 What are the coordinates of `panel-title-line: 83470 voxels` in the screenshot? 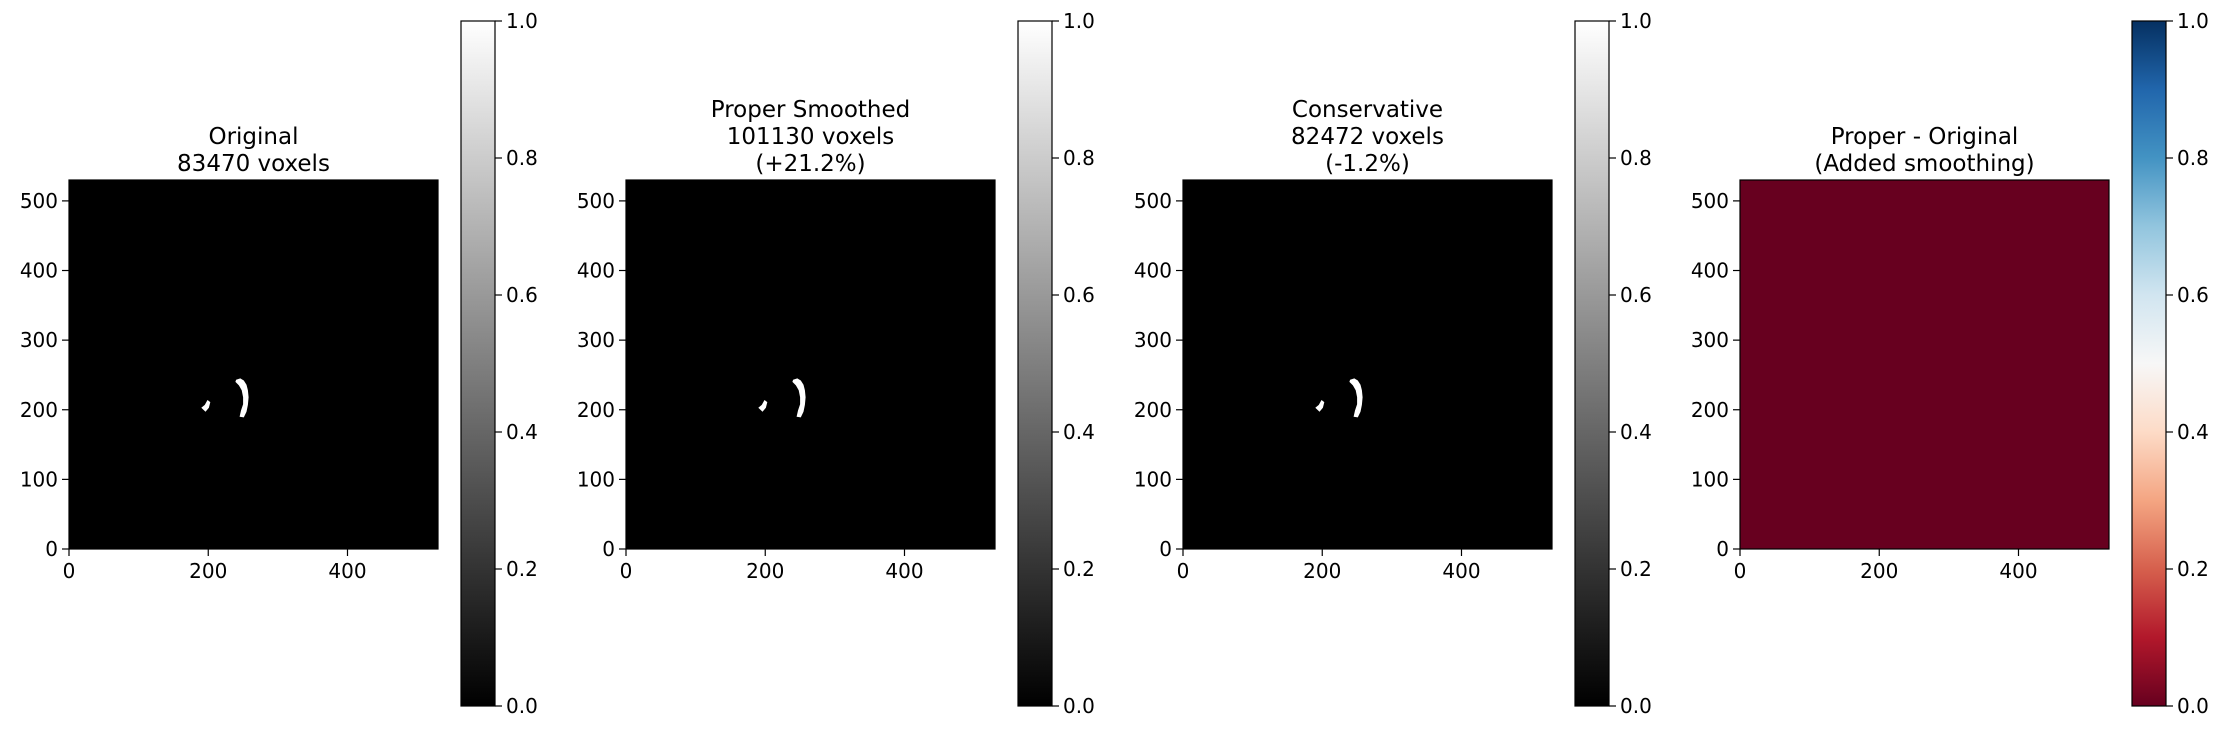 It's located at (253, 164).